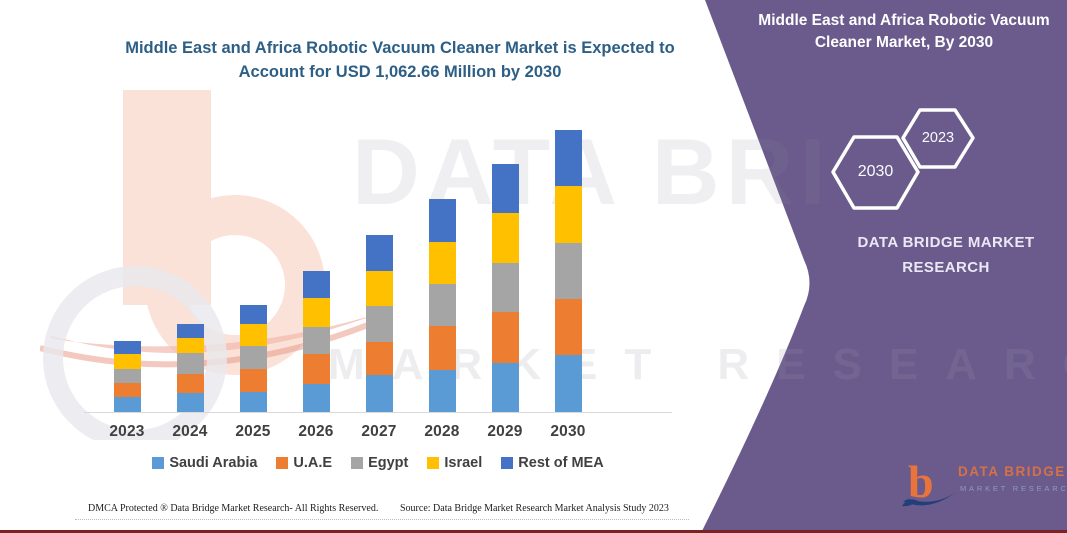 This screenshot has width=1067, height=533. Describe the element at coordinates (1013, 488) in the screenshot. I see `logo-tagline: MARKET RESEARCH` at that location.